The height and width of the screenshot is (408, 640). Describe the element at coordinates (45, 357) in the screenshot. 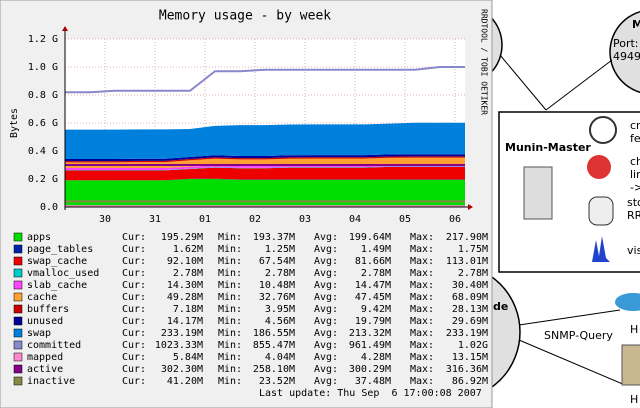

I see `legend-label: mapped` at that location.